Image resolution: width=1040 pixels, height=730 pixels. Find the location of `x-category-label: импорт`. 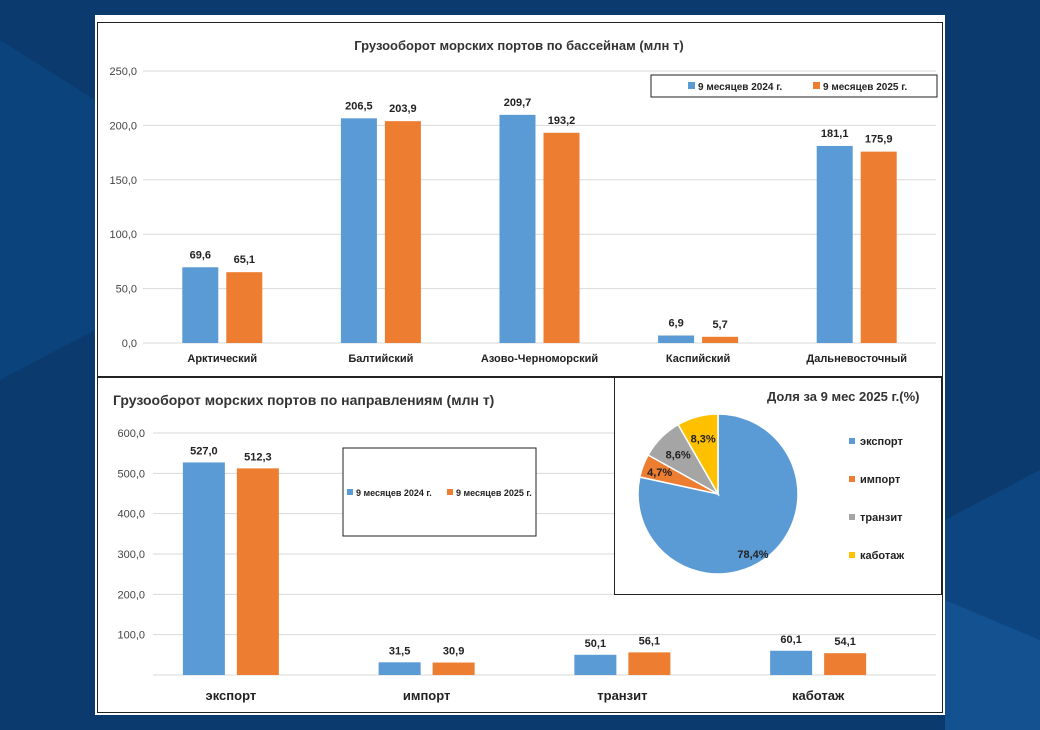

x-category-label: импорт is located at coordinates (427, 695).